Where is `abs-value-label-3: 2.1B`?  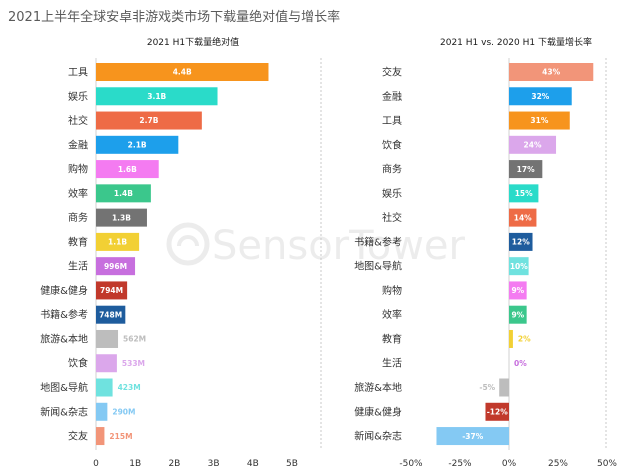 abs-value-label-3: 2.1B is located at coordinates (137, 145).